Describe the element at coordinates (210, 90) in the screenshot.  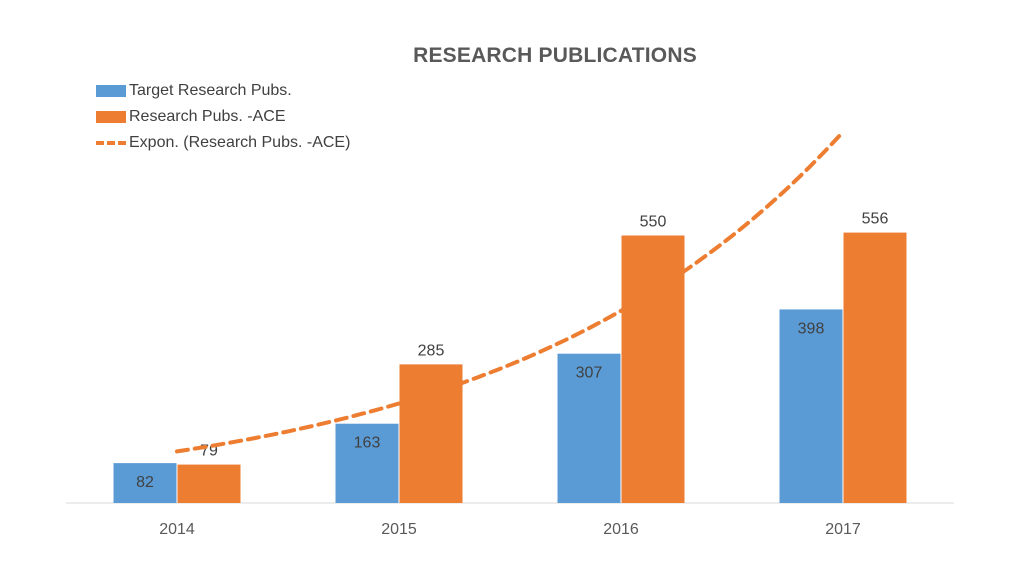
I see `legend-label-target: Target Research Pubs.` at that location.